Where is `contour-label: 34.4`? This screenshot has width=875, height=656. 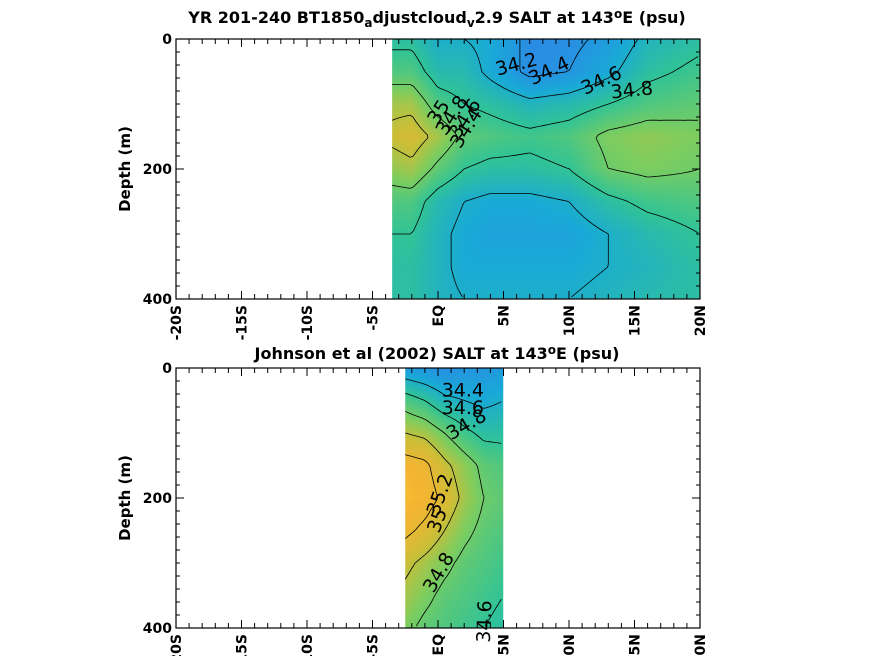
contour-label: 34.4 is located at coordinates (463, 390).